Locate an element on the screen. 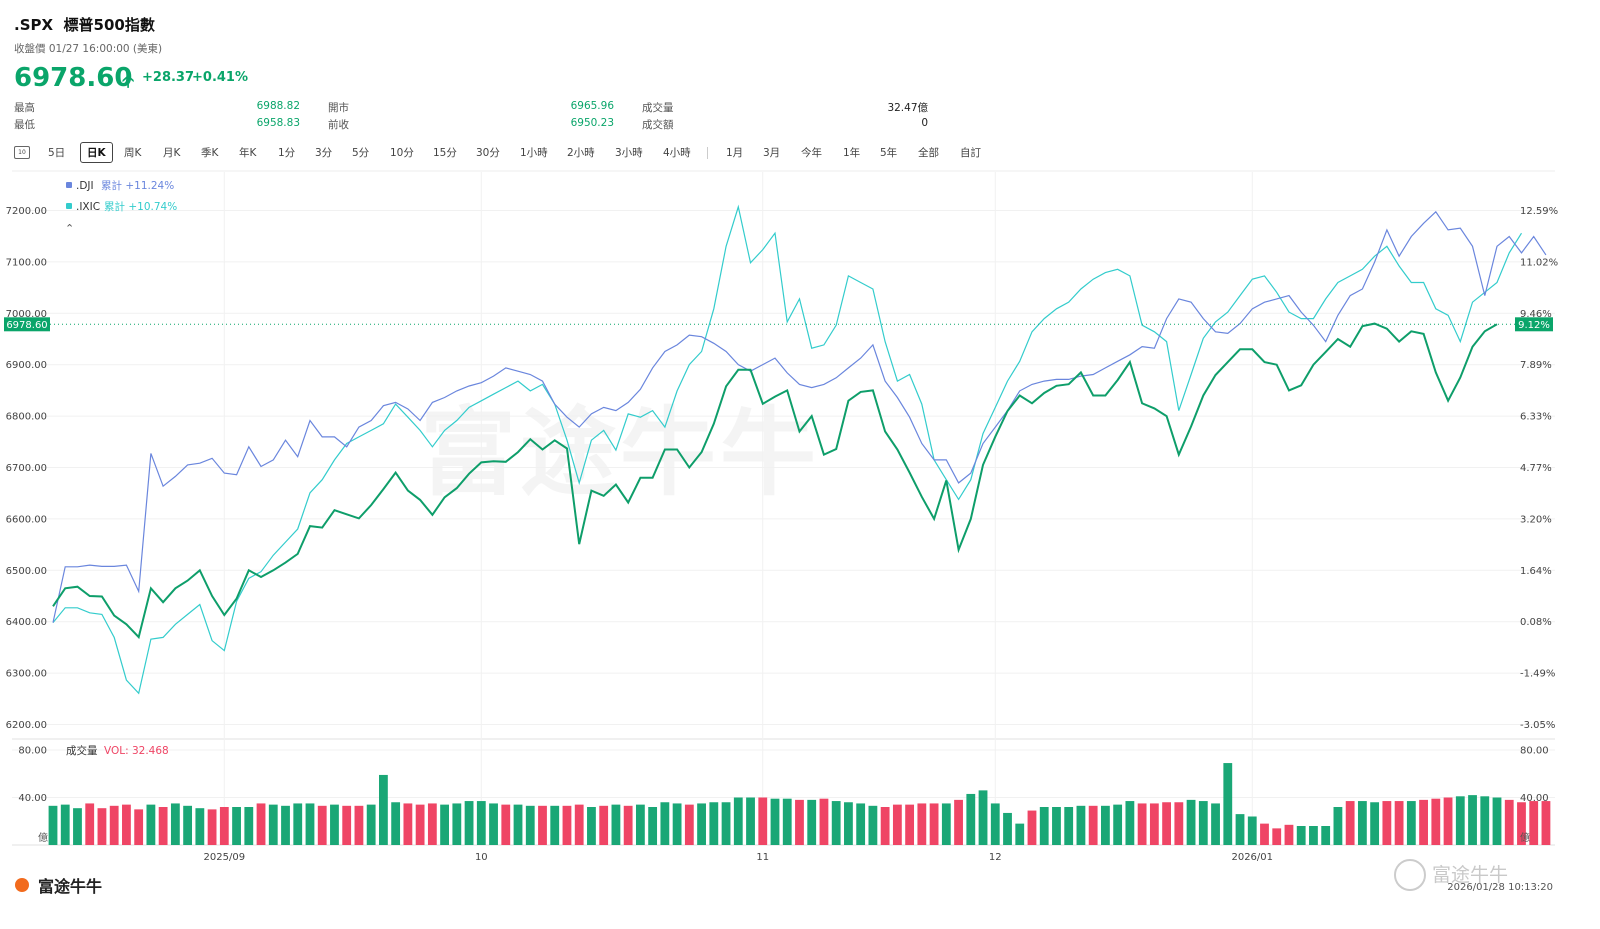 Image resolution: width=1600 pixels, height=929 pixels. up-arrow-icon: 🡡 is located at coordinates (128, 82).